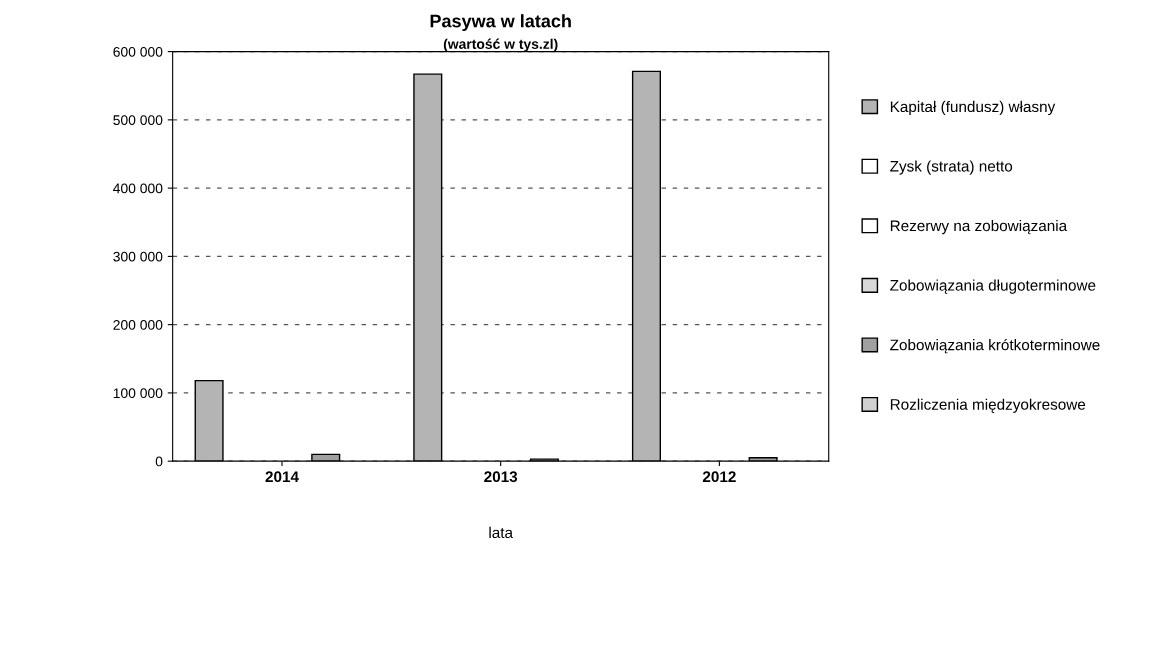 The height and width of the screenshot is (645, 1151). Describe the element at coordinates (501, 532) in the screenshot. I see `x-axis-title: lata` at that location.